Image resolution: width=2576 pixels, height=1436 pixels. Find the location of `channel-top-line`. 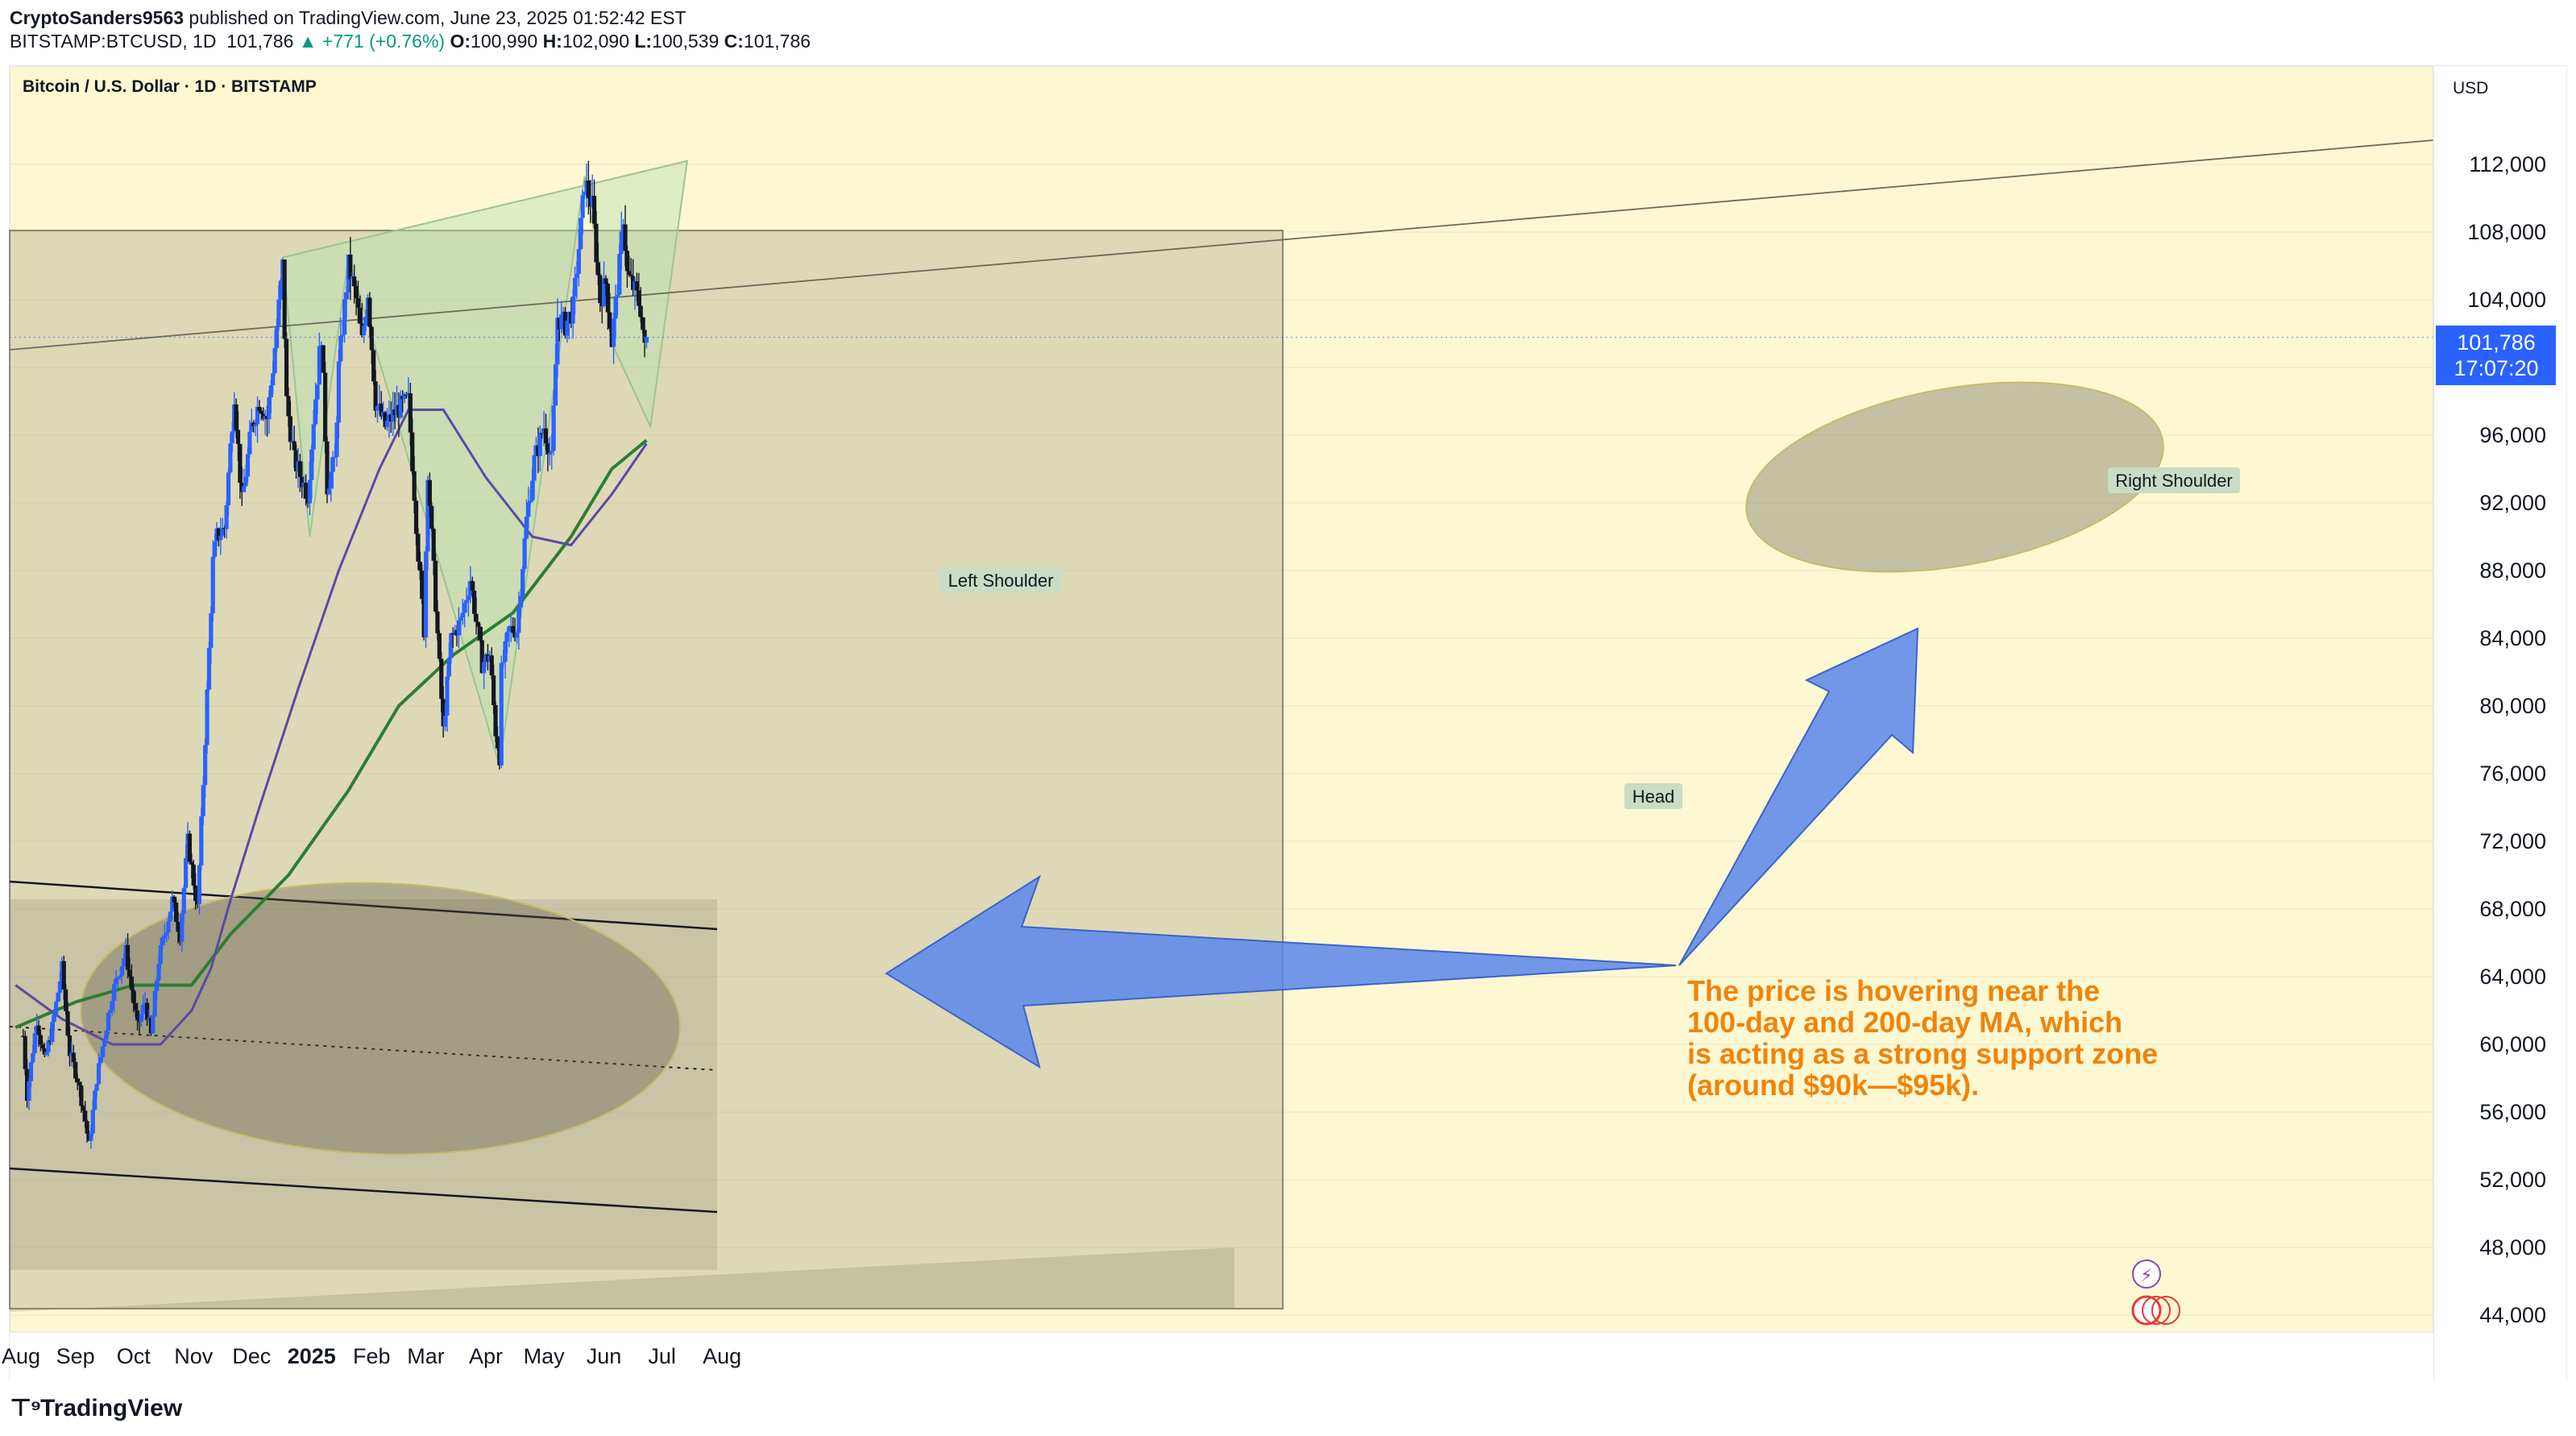

channel-top-line is located at coordinates (363, 905).